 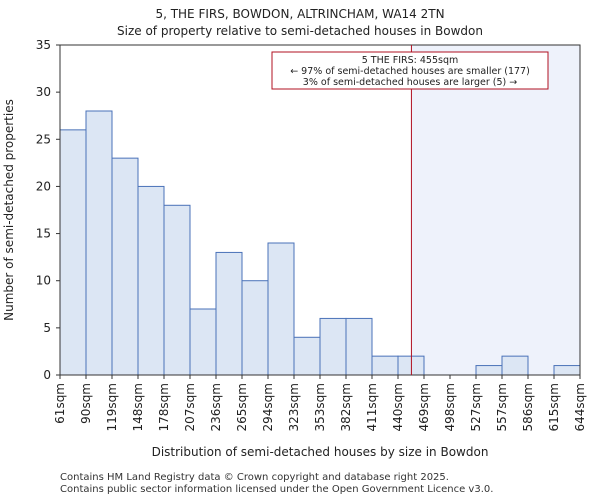 What do you see at coordinates (450, 407) in the screenshot?
I see `x-tick-label: 498sqm` at bounding box center [450, 407].